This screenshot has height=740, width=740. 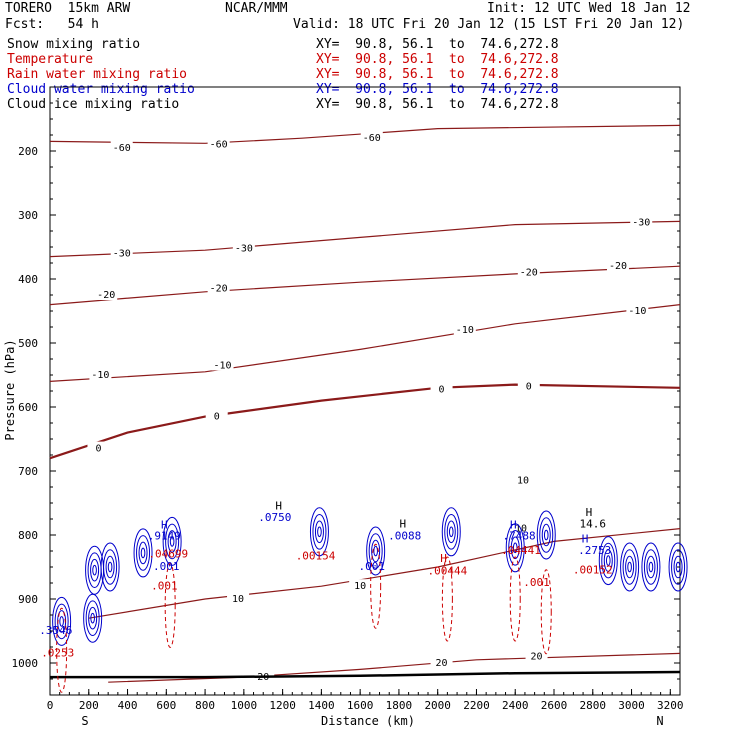 I want to click on y-tick-label: 1000, so click(x=25, y=663).